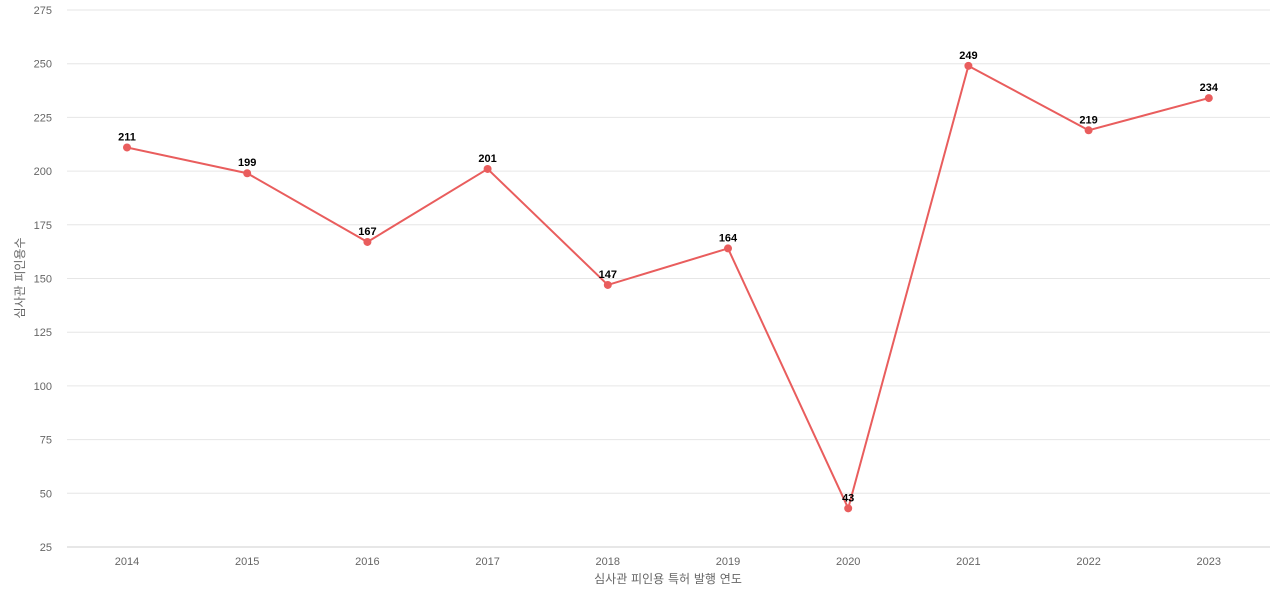  Describe the element at coordinates (728, 238) in the screenshot. I see `data-label: 164` at that location.